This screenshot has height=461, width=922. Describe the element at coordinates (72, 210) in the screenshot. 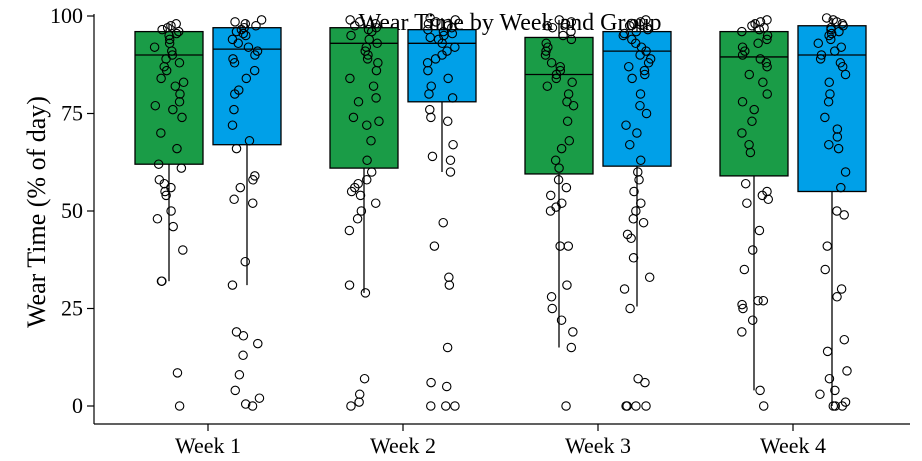

I see `y-tick-label: 50` at that location.